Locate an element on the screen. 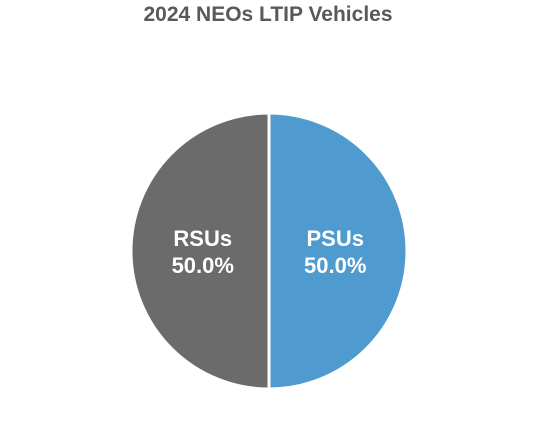 This screenshot has width=536, height=444. chart-title: 2024 NEOs LTIP Vehicles is located at coordinates (268, 14).